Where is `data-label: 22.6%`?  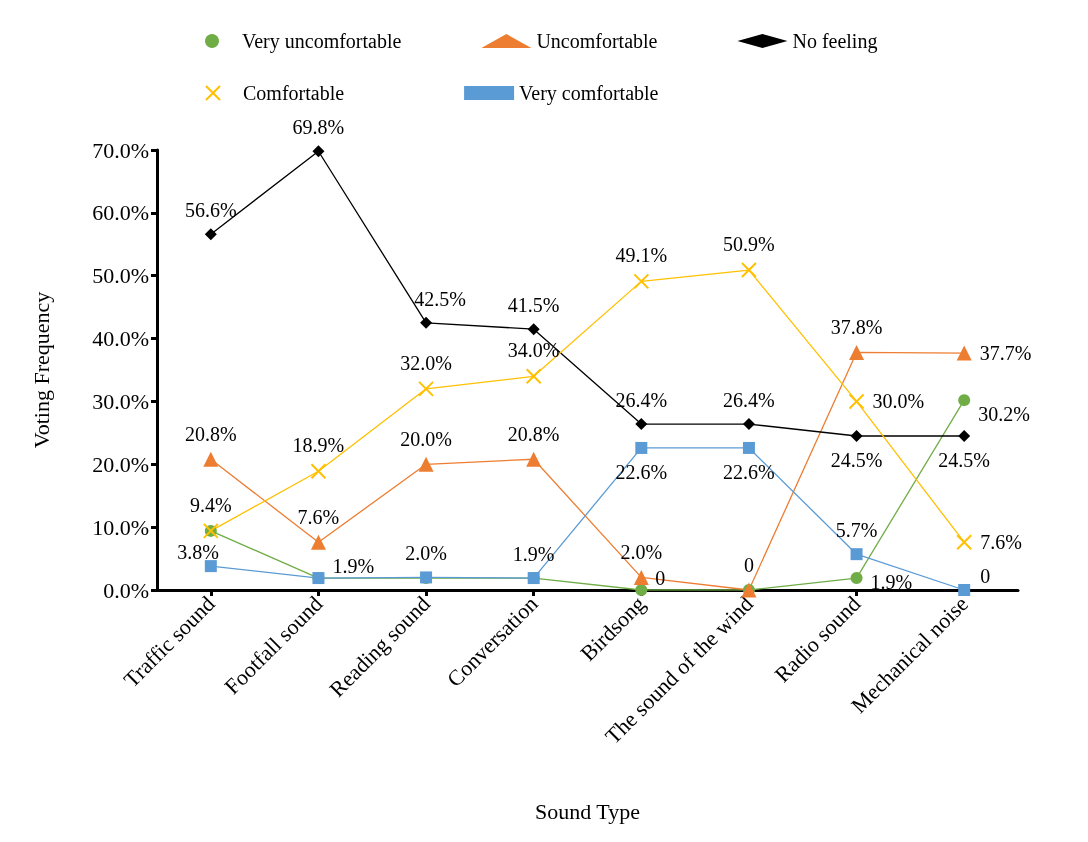
data-label: 22.6% is located at coordinates (749, 471).